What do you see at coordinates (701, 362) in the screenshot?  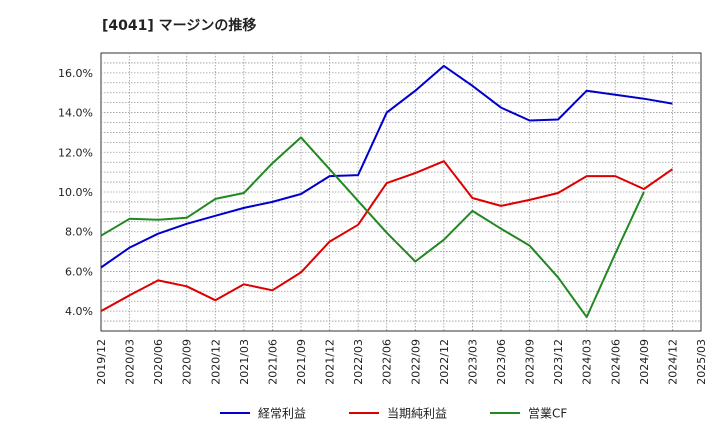 I see `x-tick-label: 2025/03` at bounding box center [701, 362].